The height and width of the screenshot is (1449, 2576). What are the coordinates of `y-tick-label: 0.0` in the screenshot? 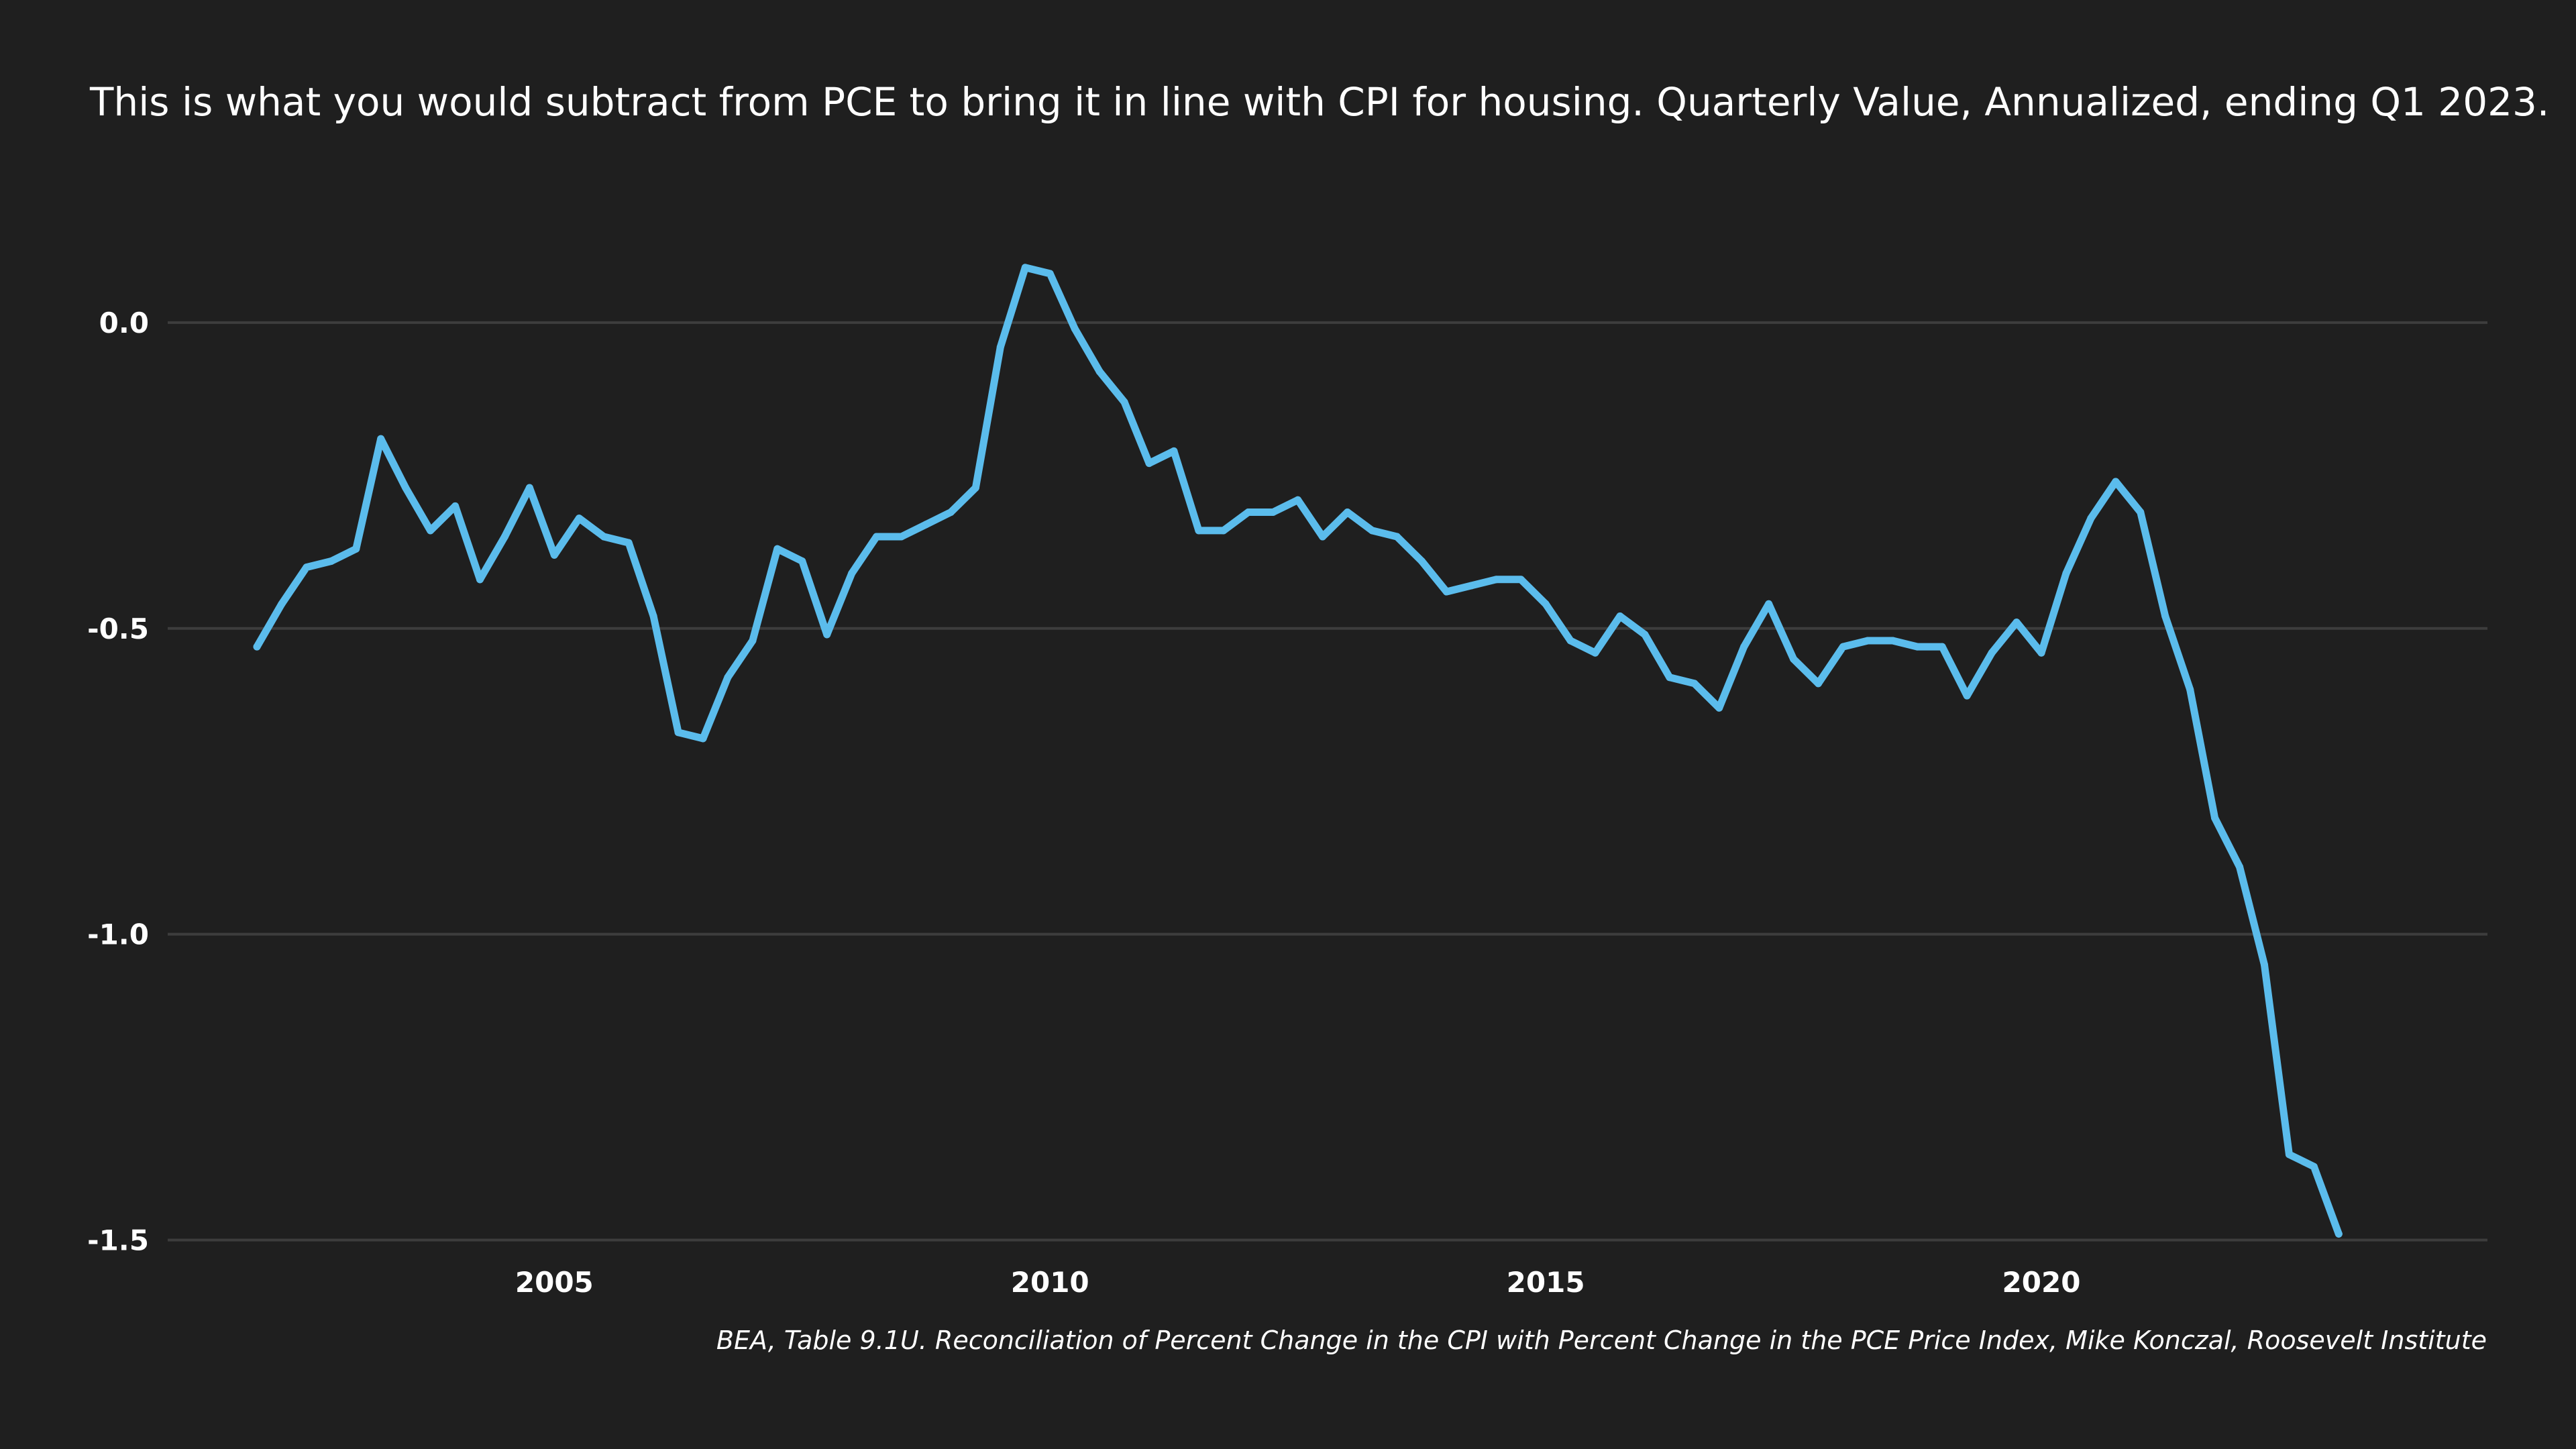 It's located at (124, 323).